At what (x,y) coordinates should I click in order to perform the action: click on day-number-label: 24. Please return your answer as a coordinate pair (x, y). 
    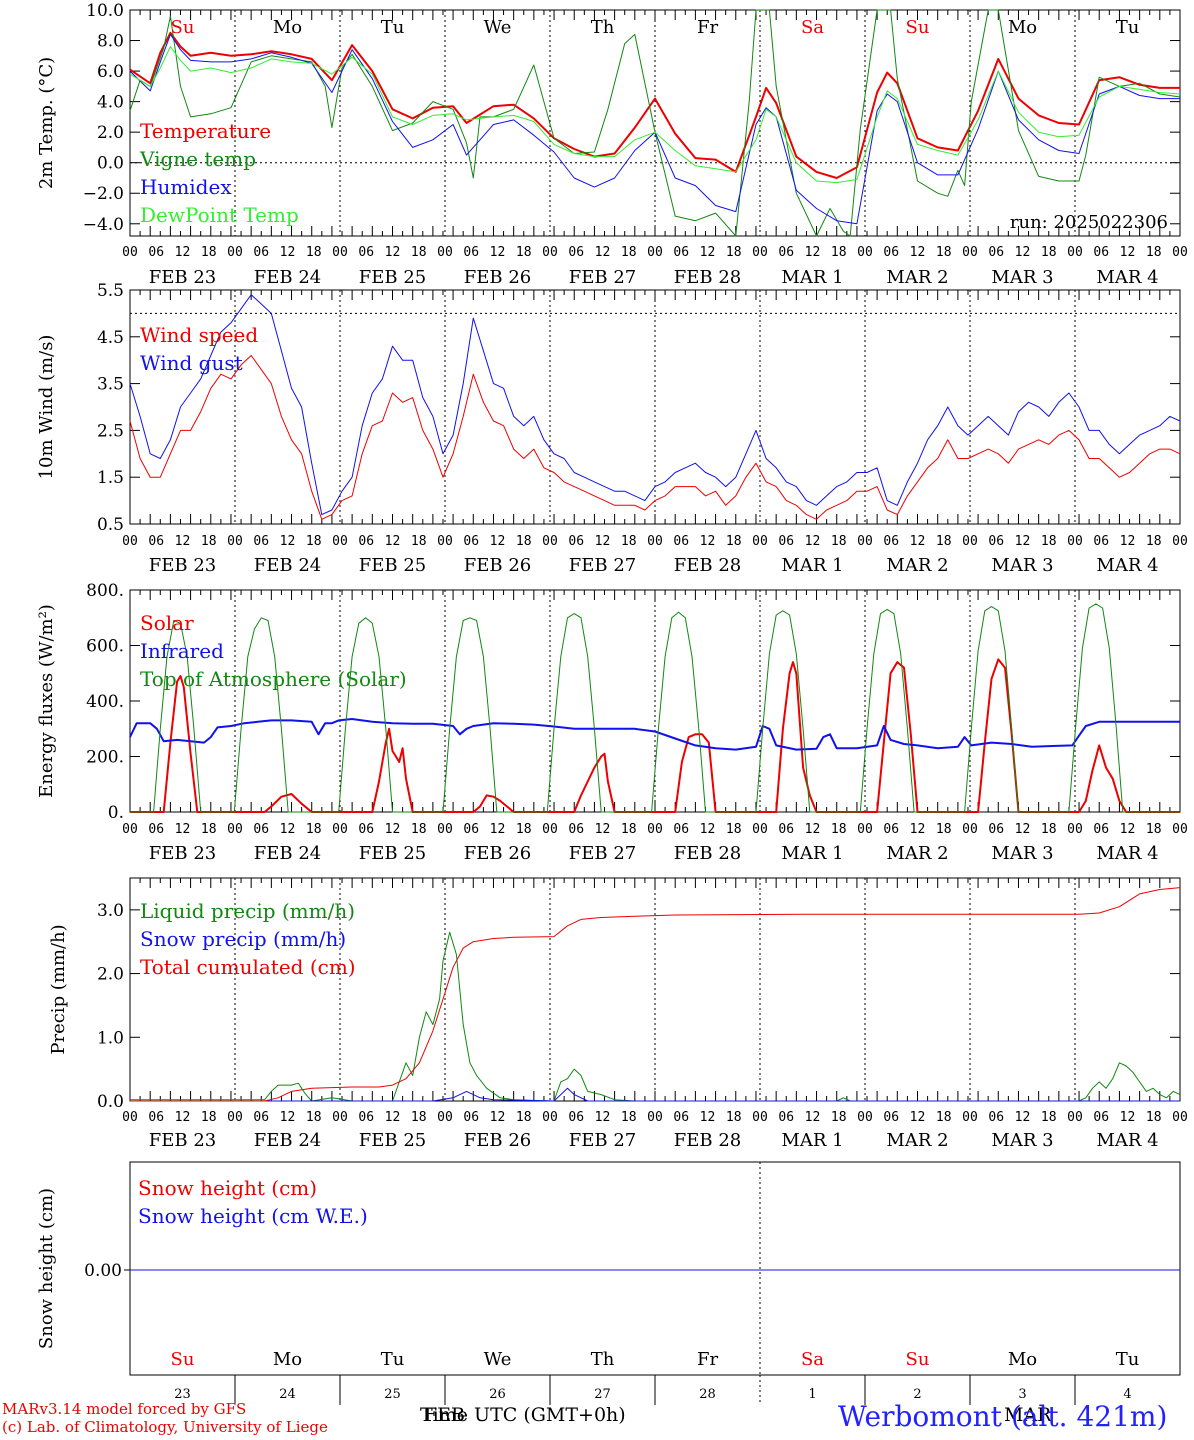
    Looking at the image, I should click on (287, 1394).